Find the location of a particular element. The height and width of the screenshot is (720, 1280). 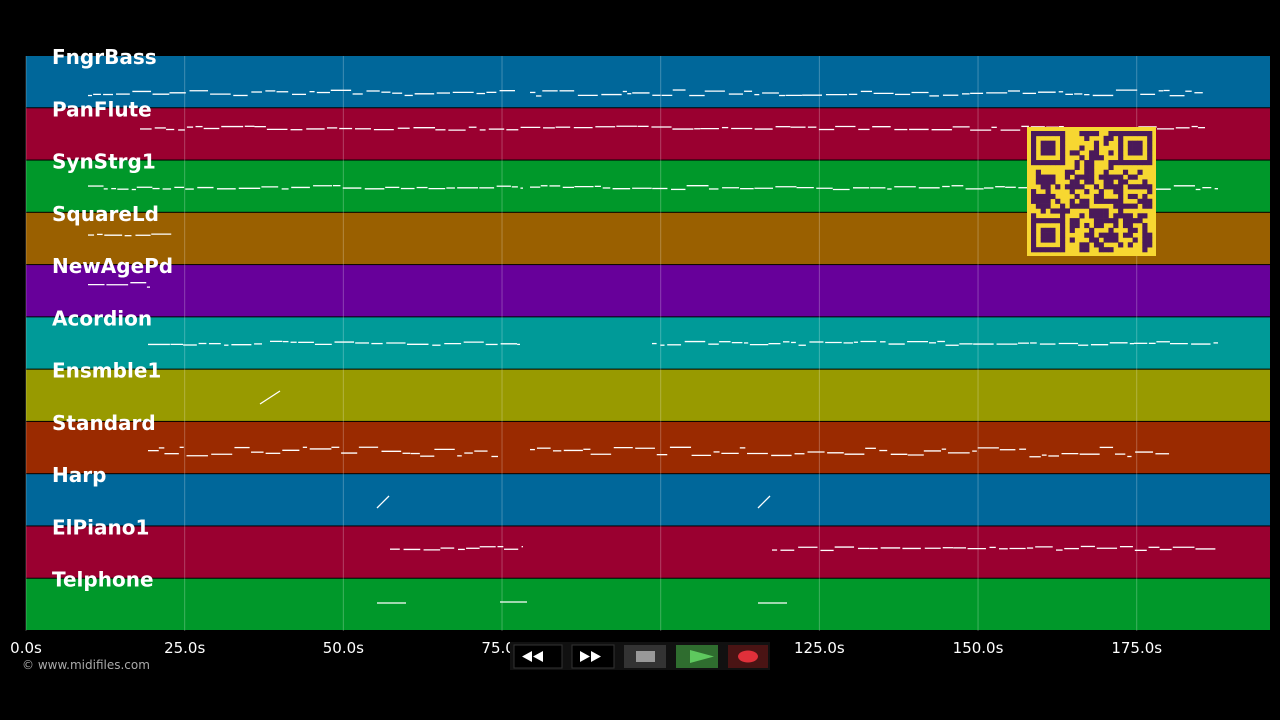

tick-label: 0.0s is located at coordinates (26, 648).